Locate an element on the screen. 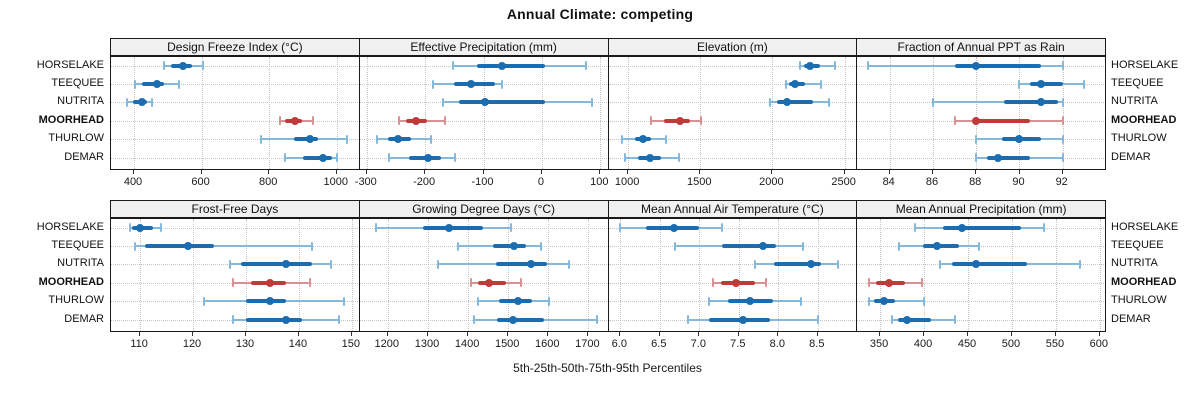  axis-tick-label: 150 is located at coordinates (350, 344).